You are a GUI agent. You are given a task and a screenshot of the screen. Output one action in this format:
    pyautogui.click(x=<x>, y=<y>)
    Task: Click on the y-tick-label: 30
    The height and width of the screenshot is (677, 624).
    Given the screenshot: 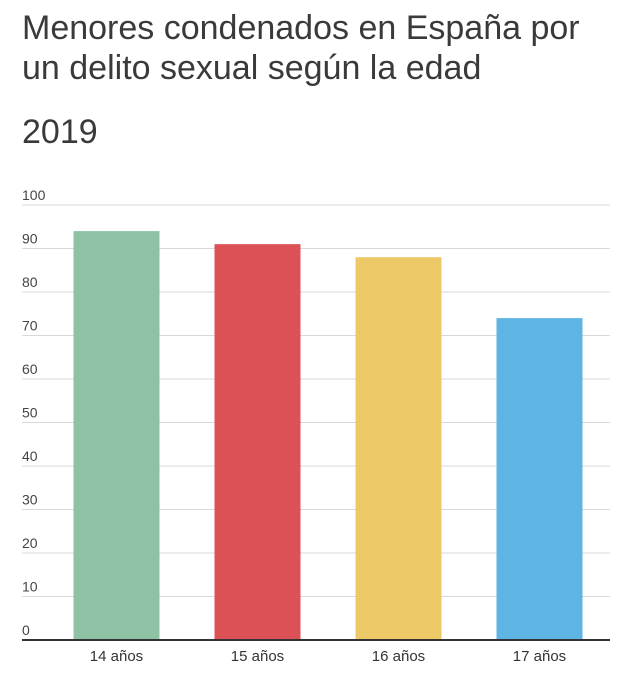 What is the action you would take?
    pyautogui.click(x=30, y=500)
    